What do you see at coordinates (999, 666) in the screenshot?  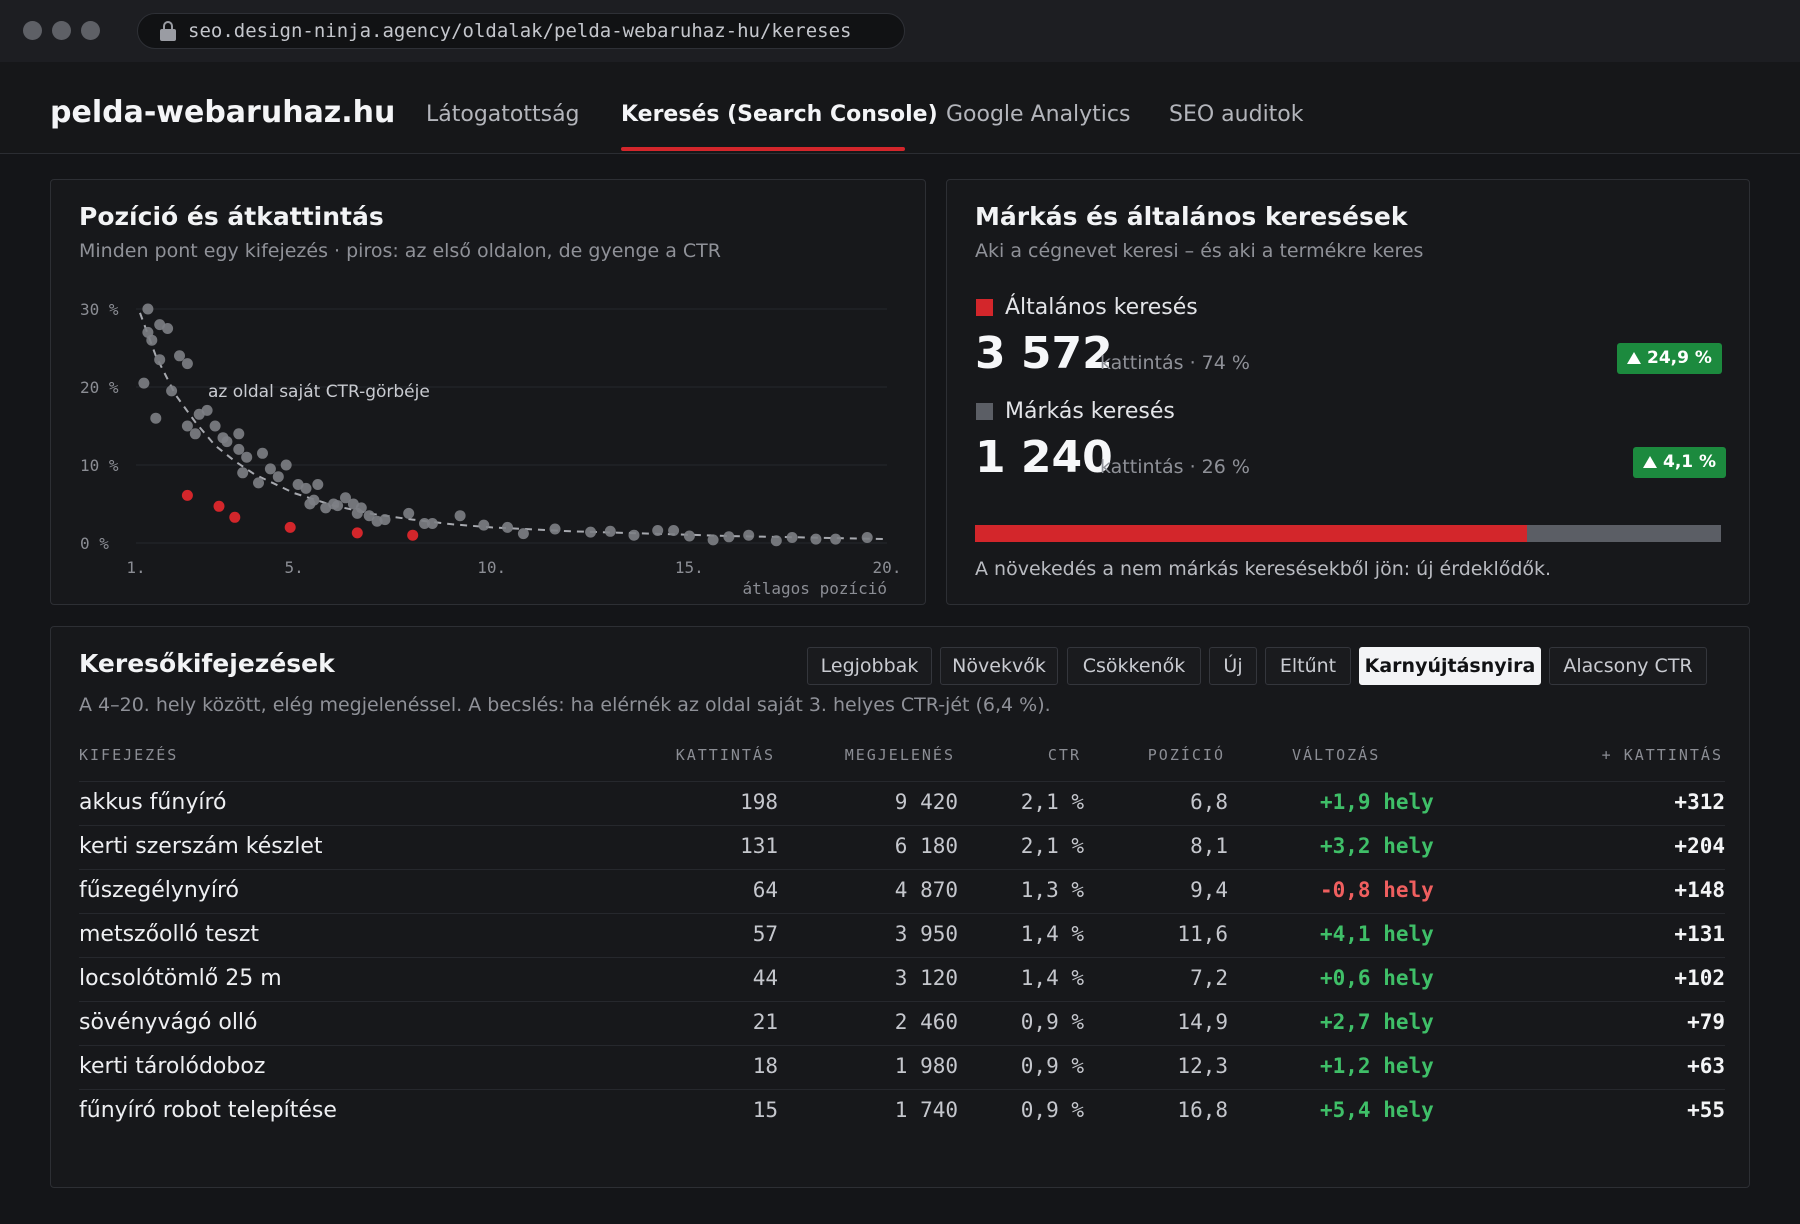 I see `filter-novekvok: Növekvők` at bounding box center [999, 666].